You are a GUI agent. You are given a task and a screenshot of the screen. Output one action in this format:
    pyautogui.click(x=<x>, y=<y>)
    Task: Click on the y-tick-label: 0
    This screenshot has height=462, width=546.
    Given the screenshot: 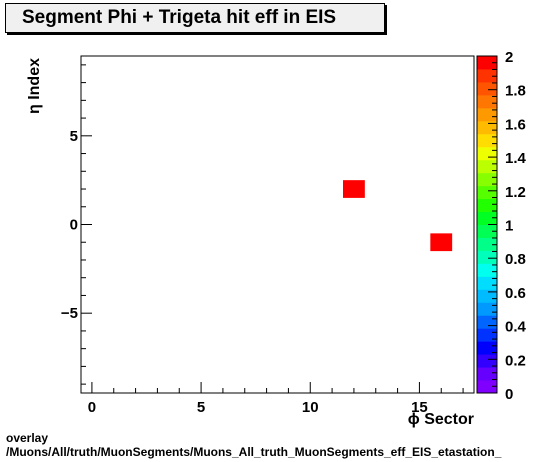 What is the action you would take?
    pyautogui.click(x=74, y=225)
    